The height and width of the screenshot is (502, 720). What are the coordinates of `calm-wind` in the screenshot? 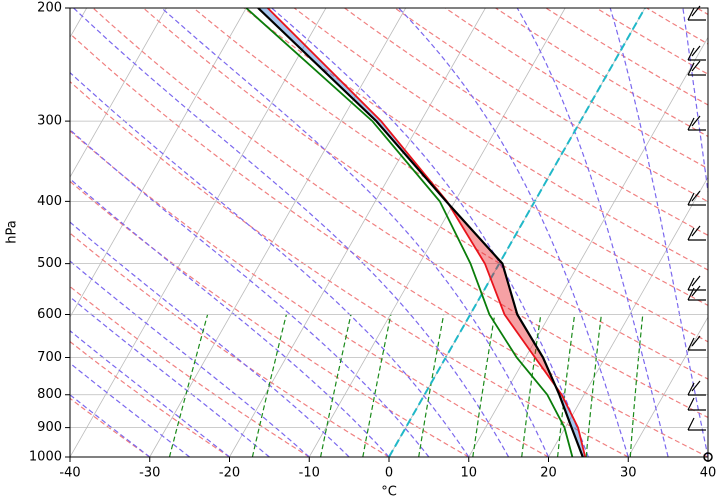 It's located at (708, 457).